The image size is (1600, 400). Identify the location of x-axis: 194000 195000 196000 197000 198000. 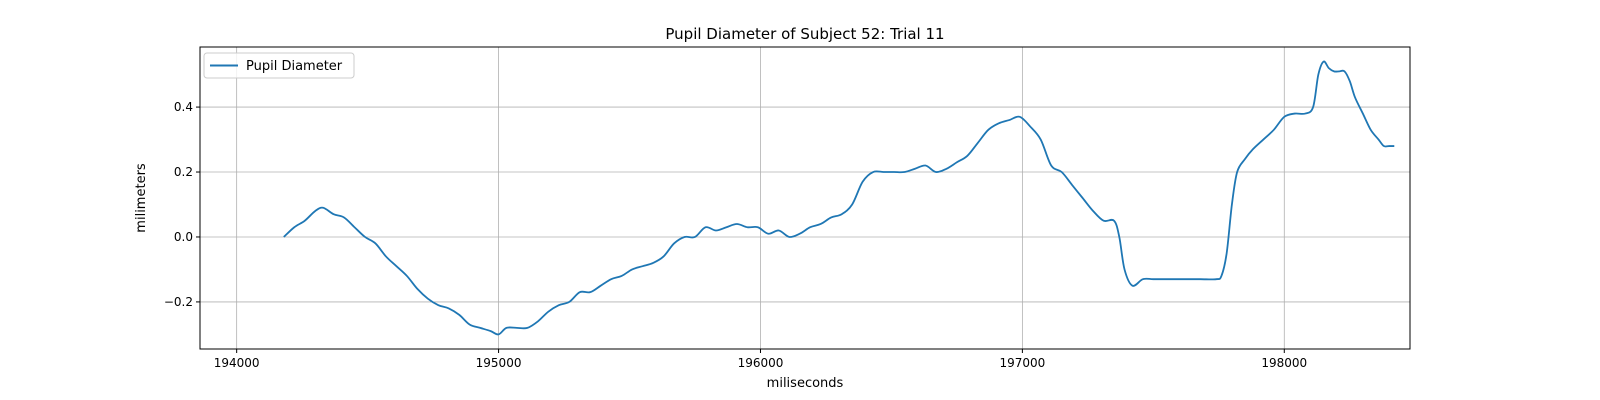
(760, 359).